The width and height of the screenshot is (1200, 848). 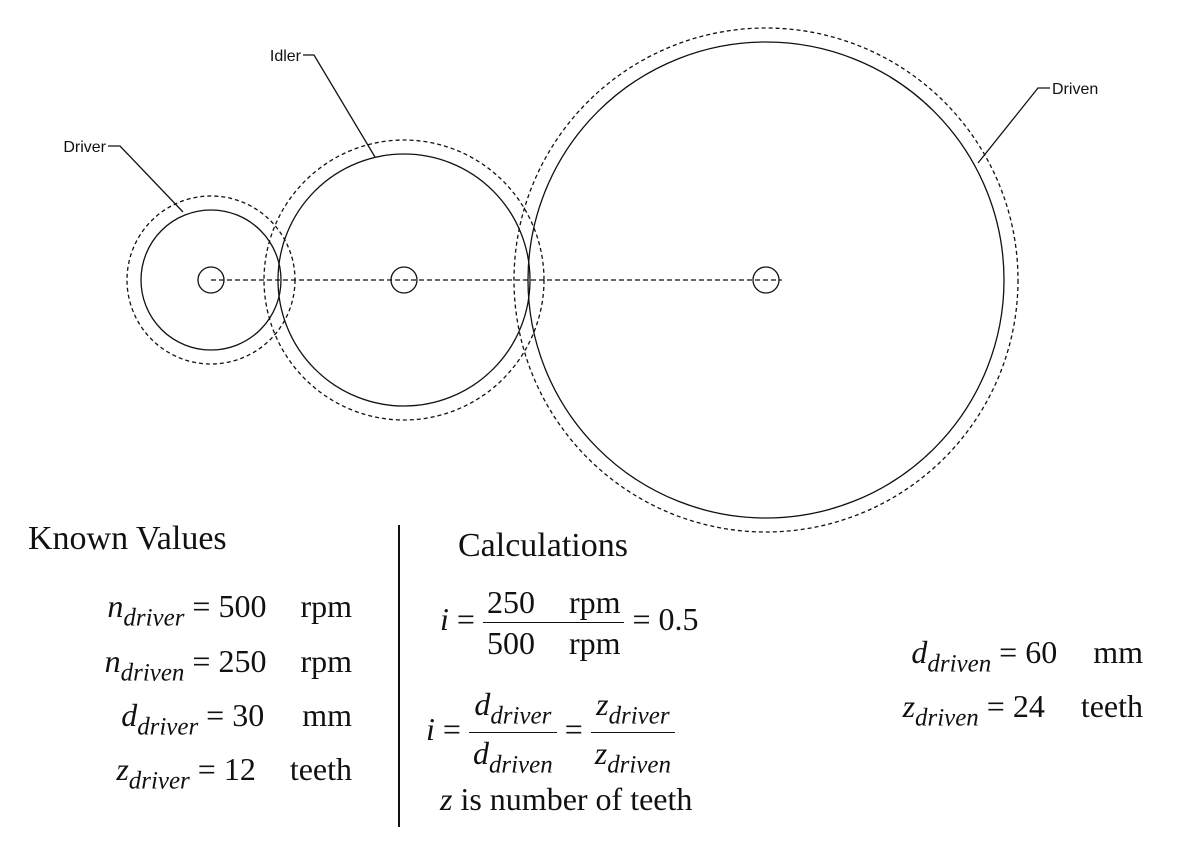 I want to click on teeth-fraction: zdriver zdriven, so click(x=632, y=732).